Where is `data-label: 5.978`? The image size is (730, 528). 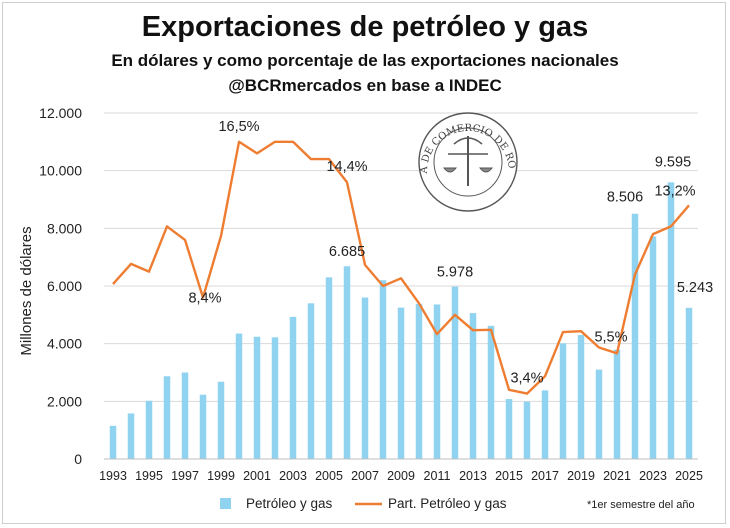 data-label: 5.978 is located at coordinates (455, 273).